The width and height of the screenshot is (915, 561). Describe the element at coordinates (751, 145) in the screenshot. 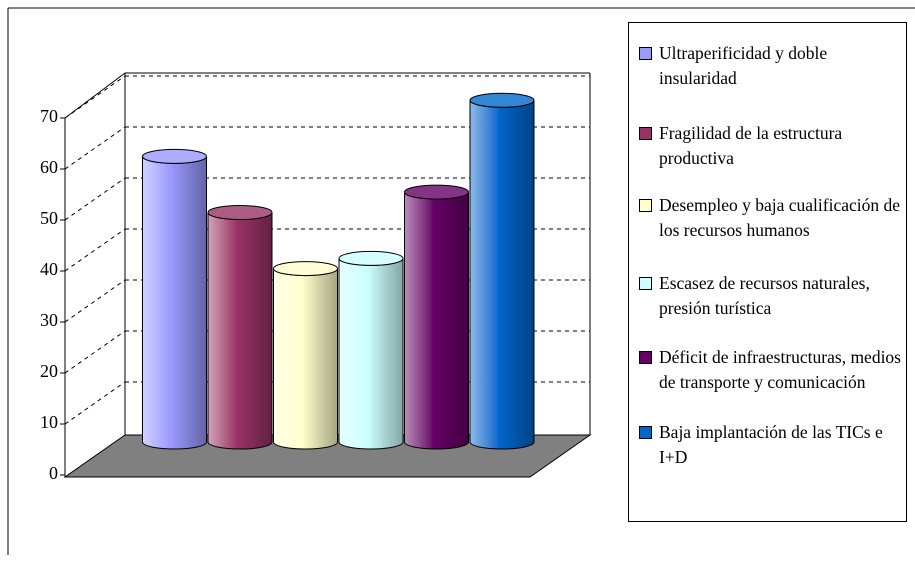

I see `legend-label: Fragilidad de la estructura productiva` at that location.